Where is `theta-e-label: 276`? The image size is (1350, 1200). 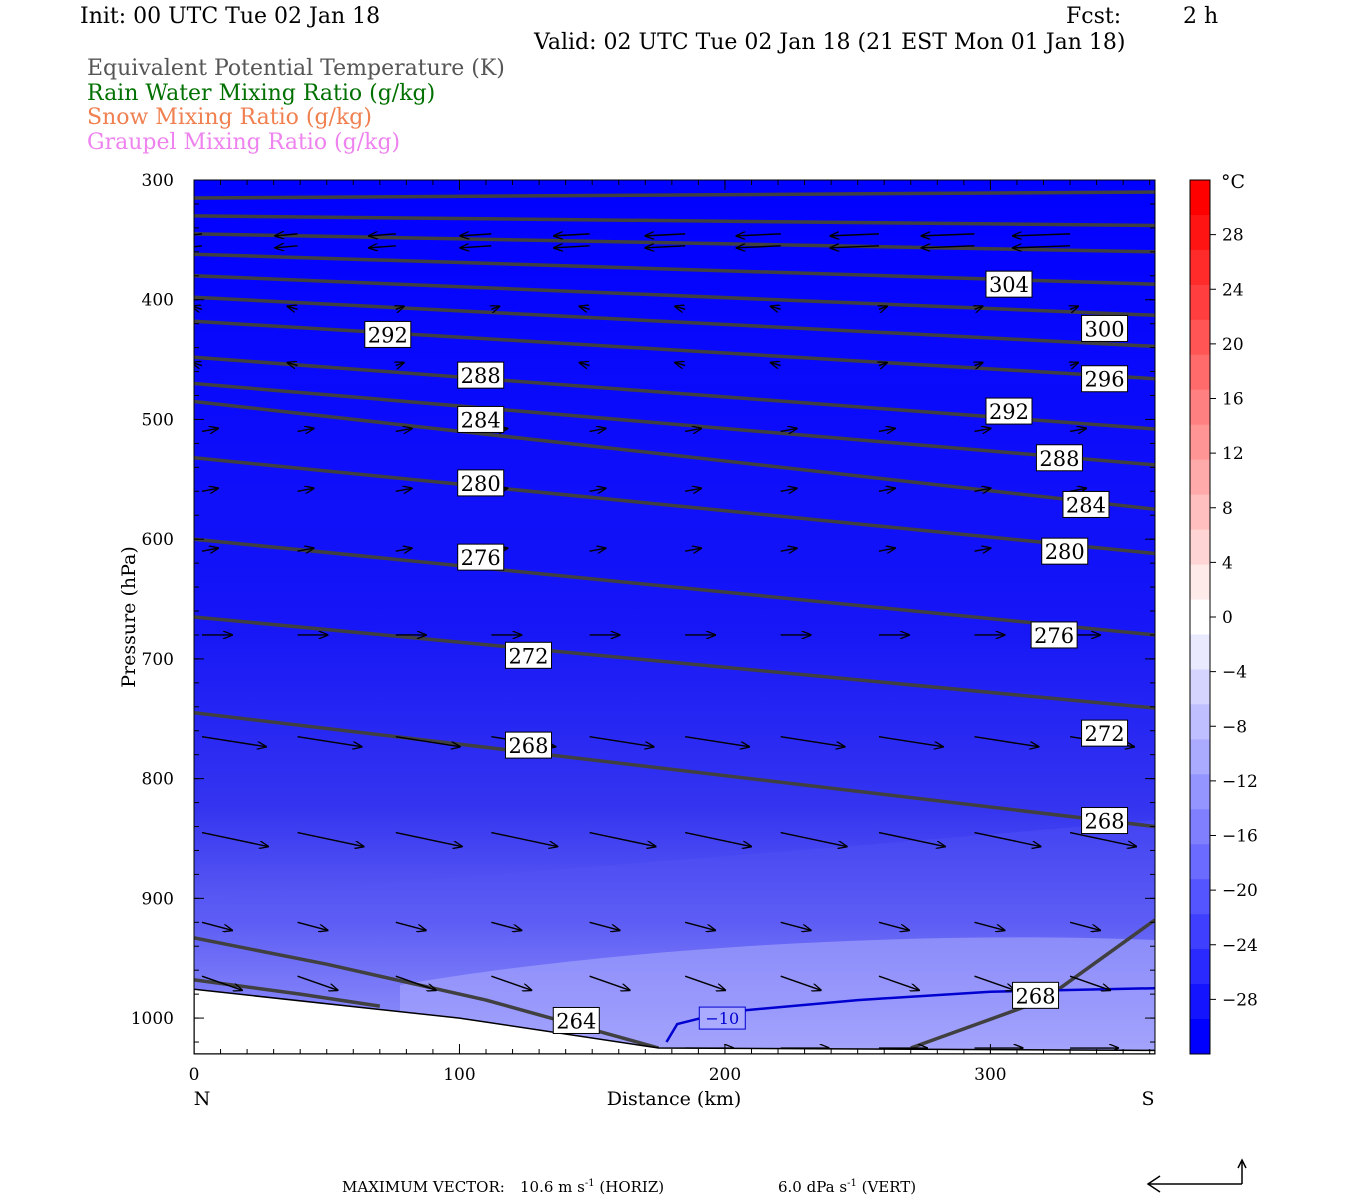 theta-e-label: 276 is located at coordinates (481, 558).